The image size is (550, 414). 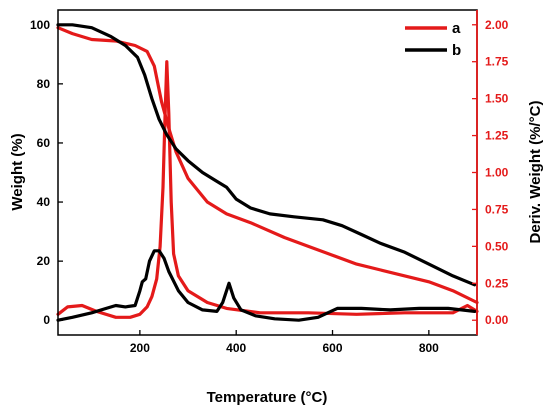 I want to click on y-axis-right-title: Deriv. Weight (%/°C), so click(x=535, y=172).